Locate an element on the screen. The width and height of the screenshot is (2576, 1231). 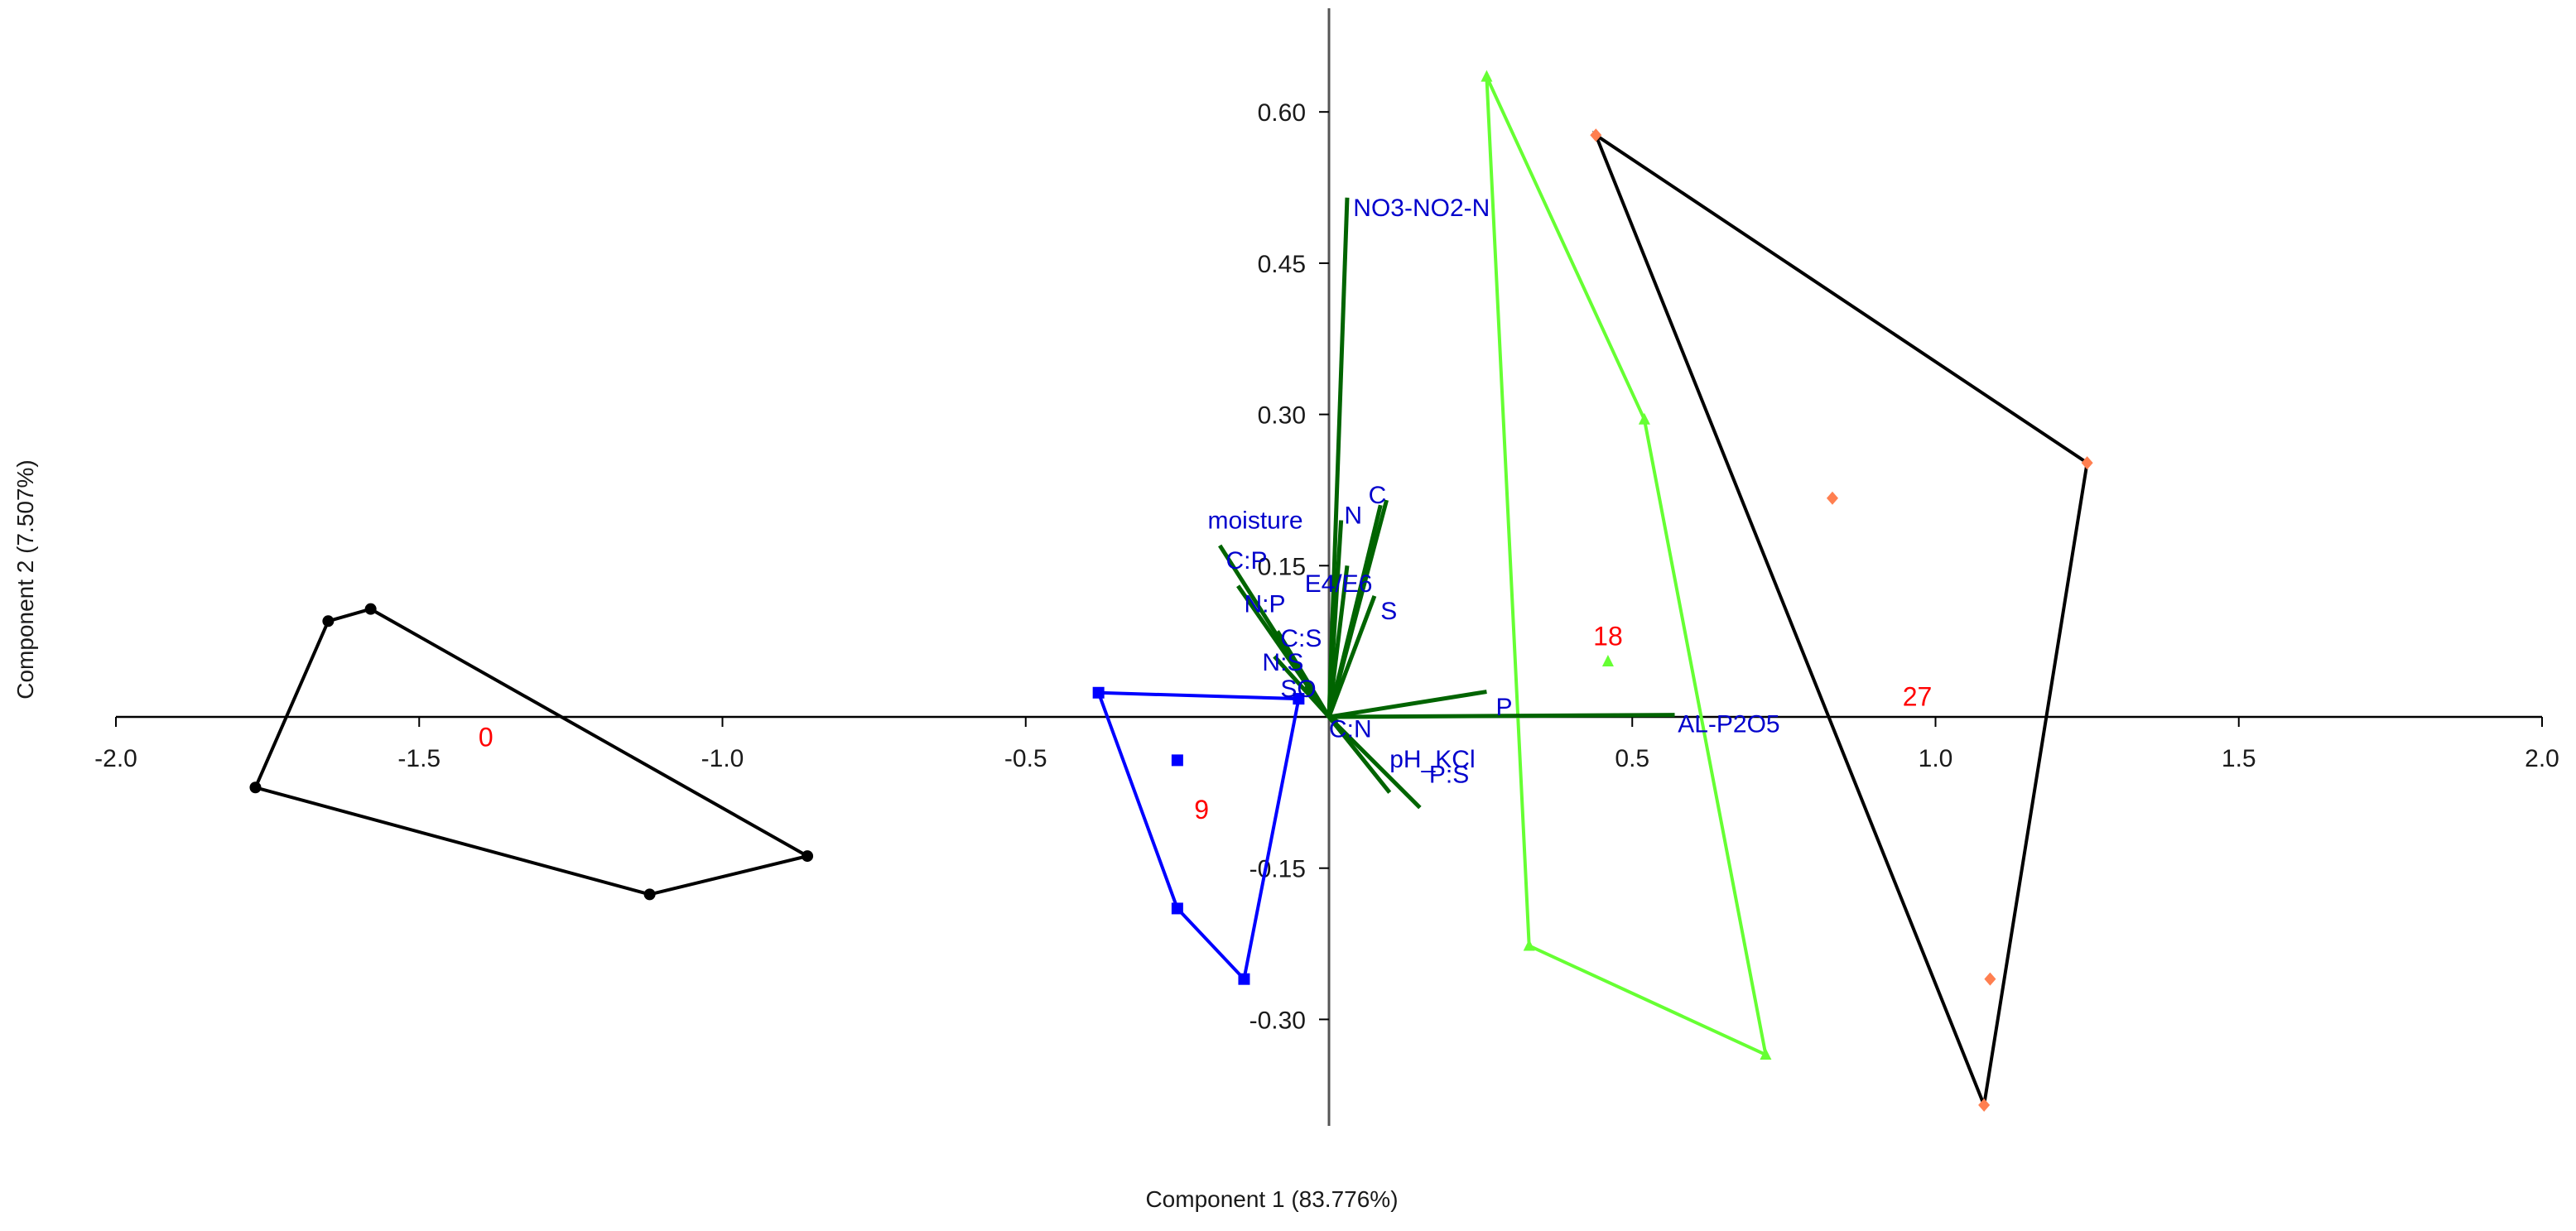
x-axis-title: Component 1 (83.776%) is located at coordinates (1271, 1199).